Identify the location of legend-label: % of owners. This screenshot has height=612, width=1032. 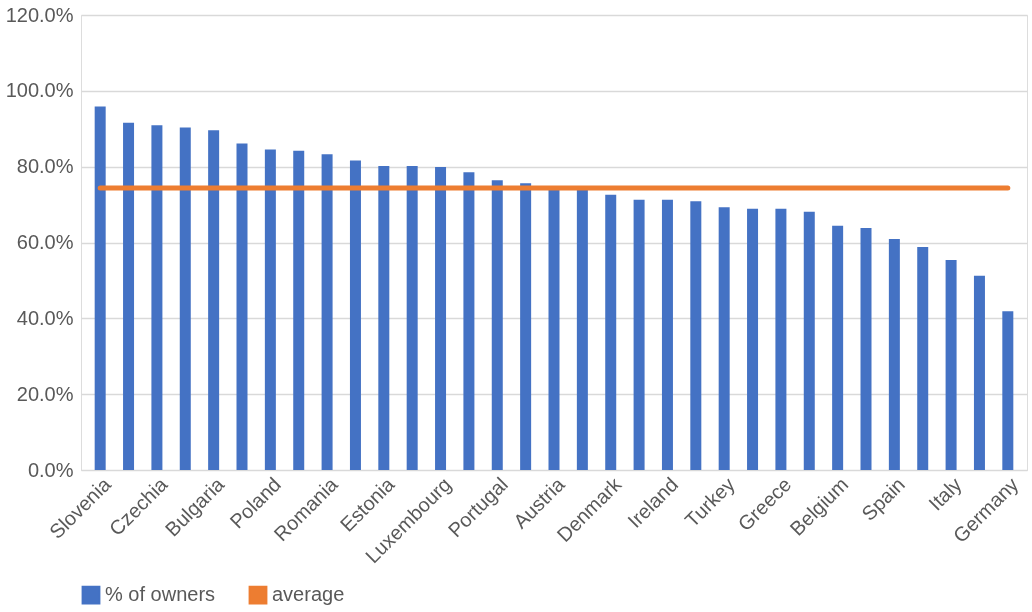
(160, 594).